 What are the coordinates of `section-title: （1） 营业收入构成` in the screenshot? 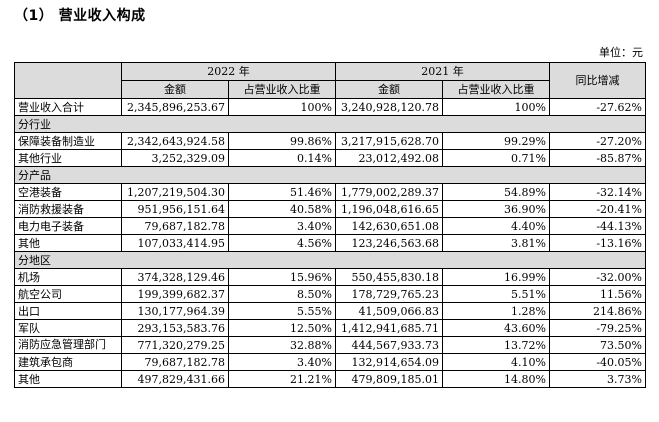 It's located at (80, 16).